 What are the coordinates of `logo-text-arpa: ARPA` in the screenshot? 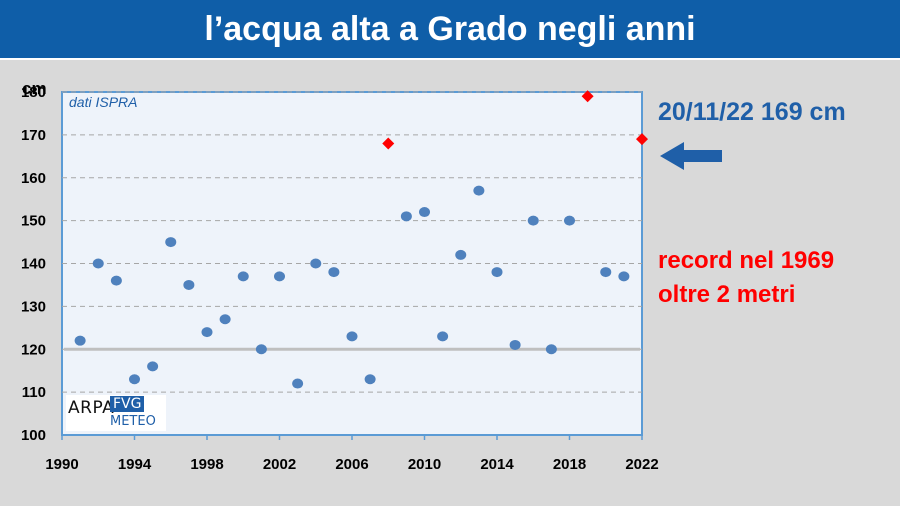 It's located at (91, 408).